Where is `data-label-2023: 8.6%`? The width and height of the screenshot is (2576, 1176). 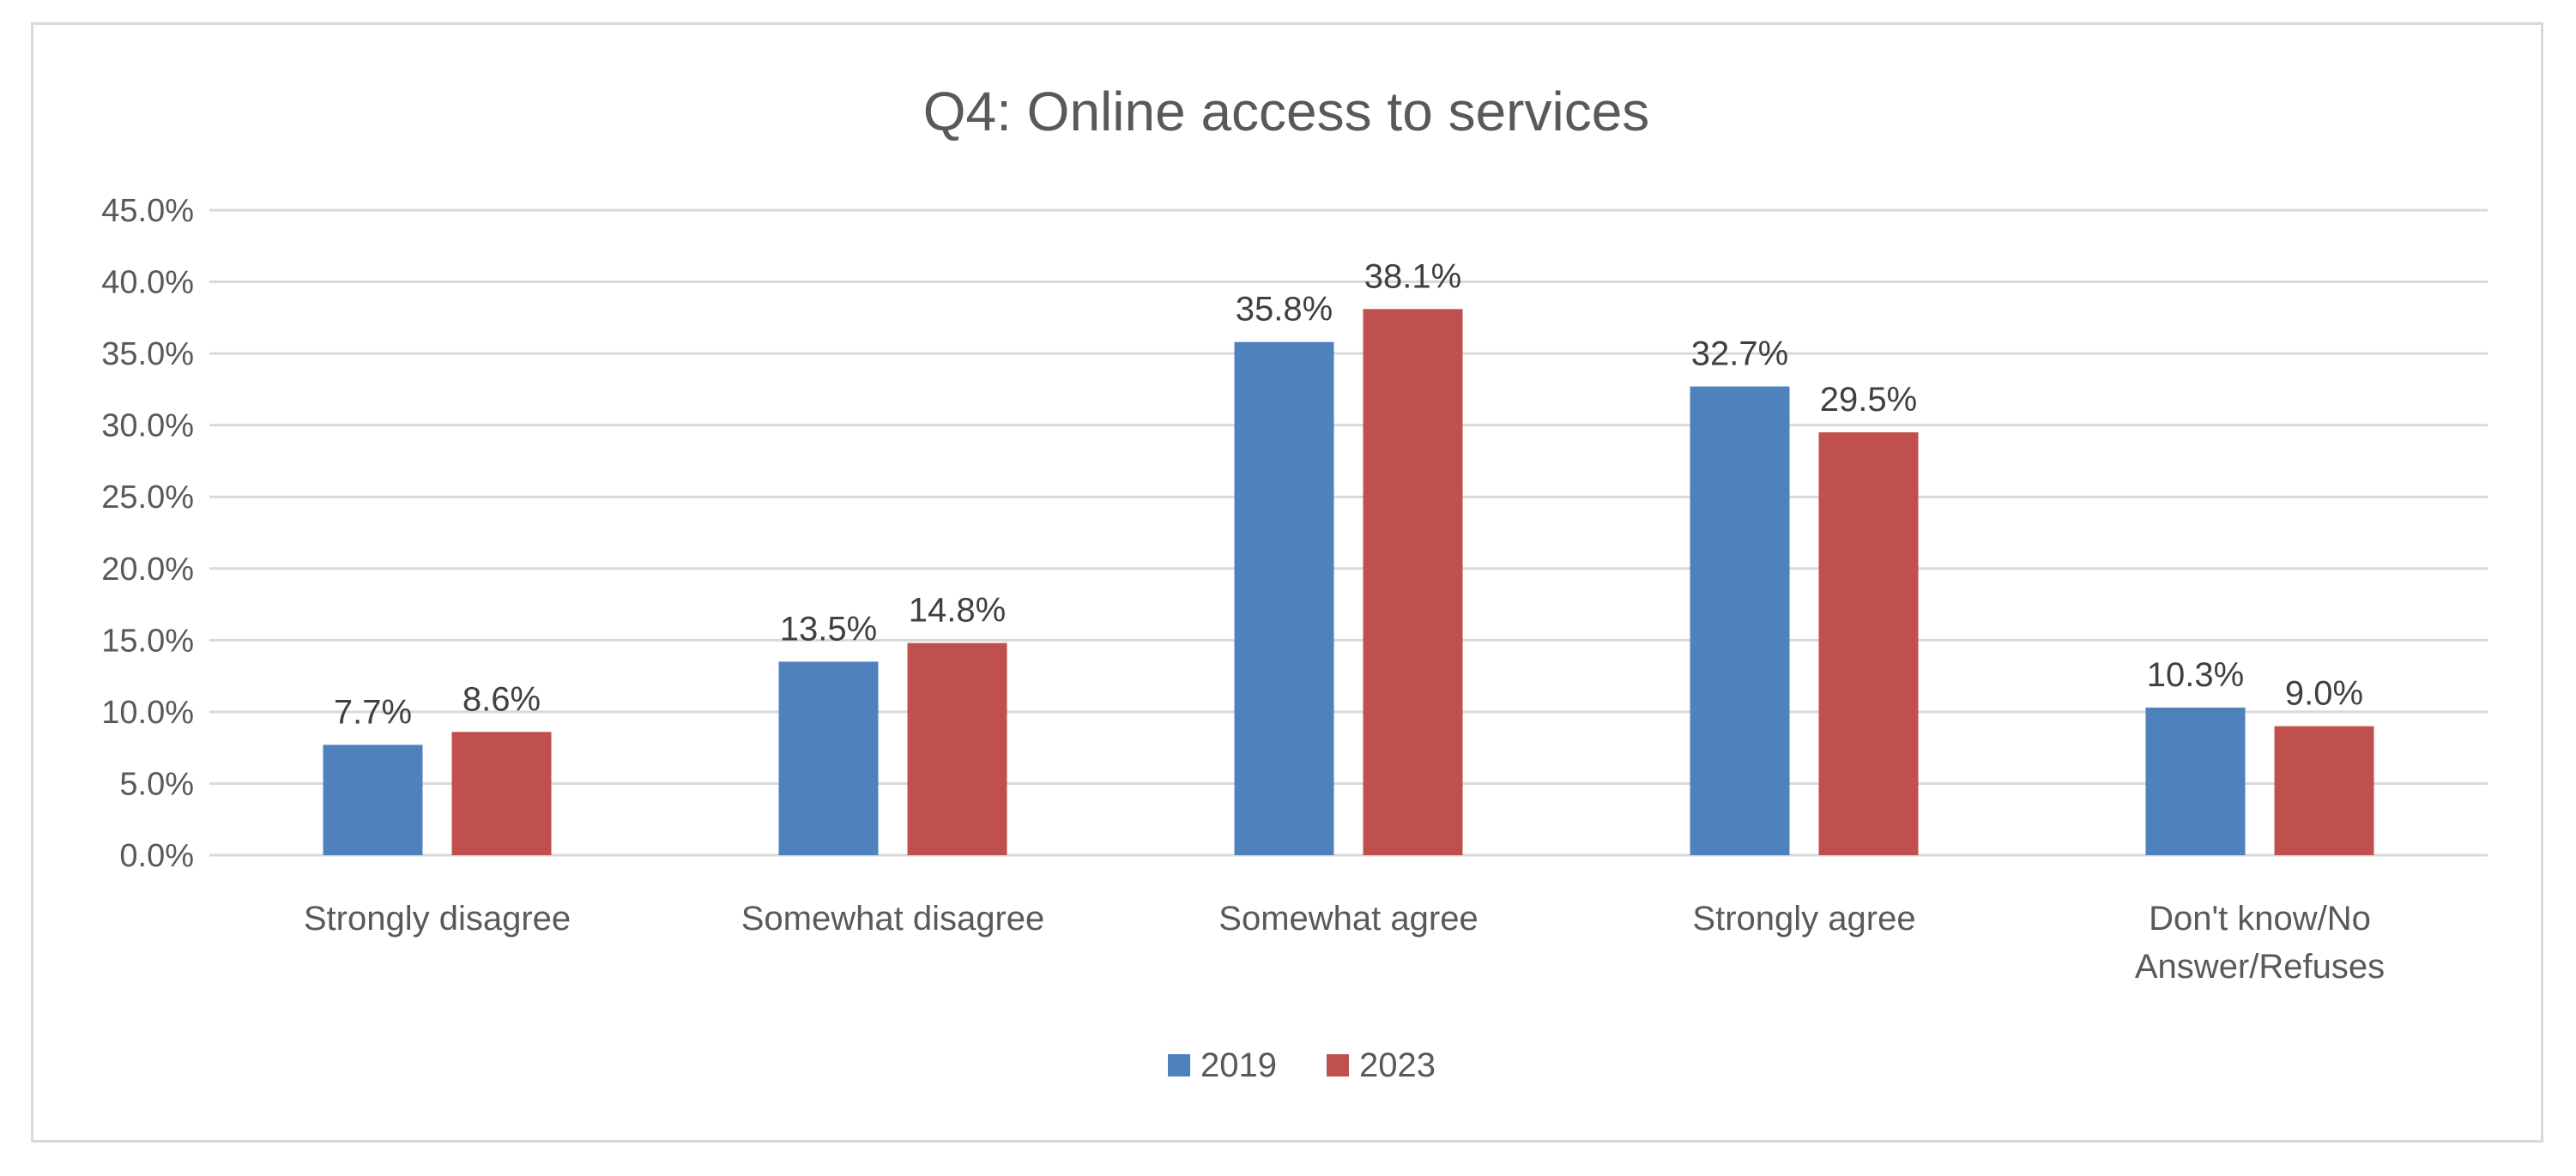
data-label-2023: 8.6% is located at coordinates (502, 699).